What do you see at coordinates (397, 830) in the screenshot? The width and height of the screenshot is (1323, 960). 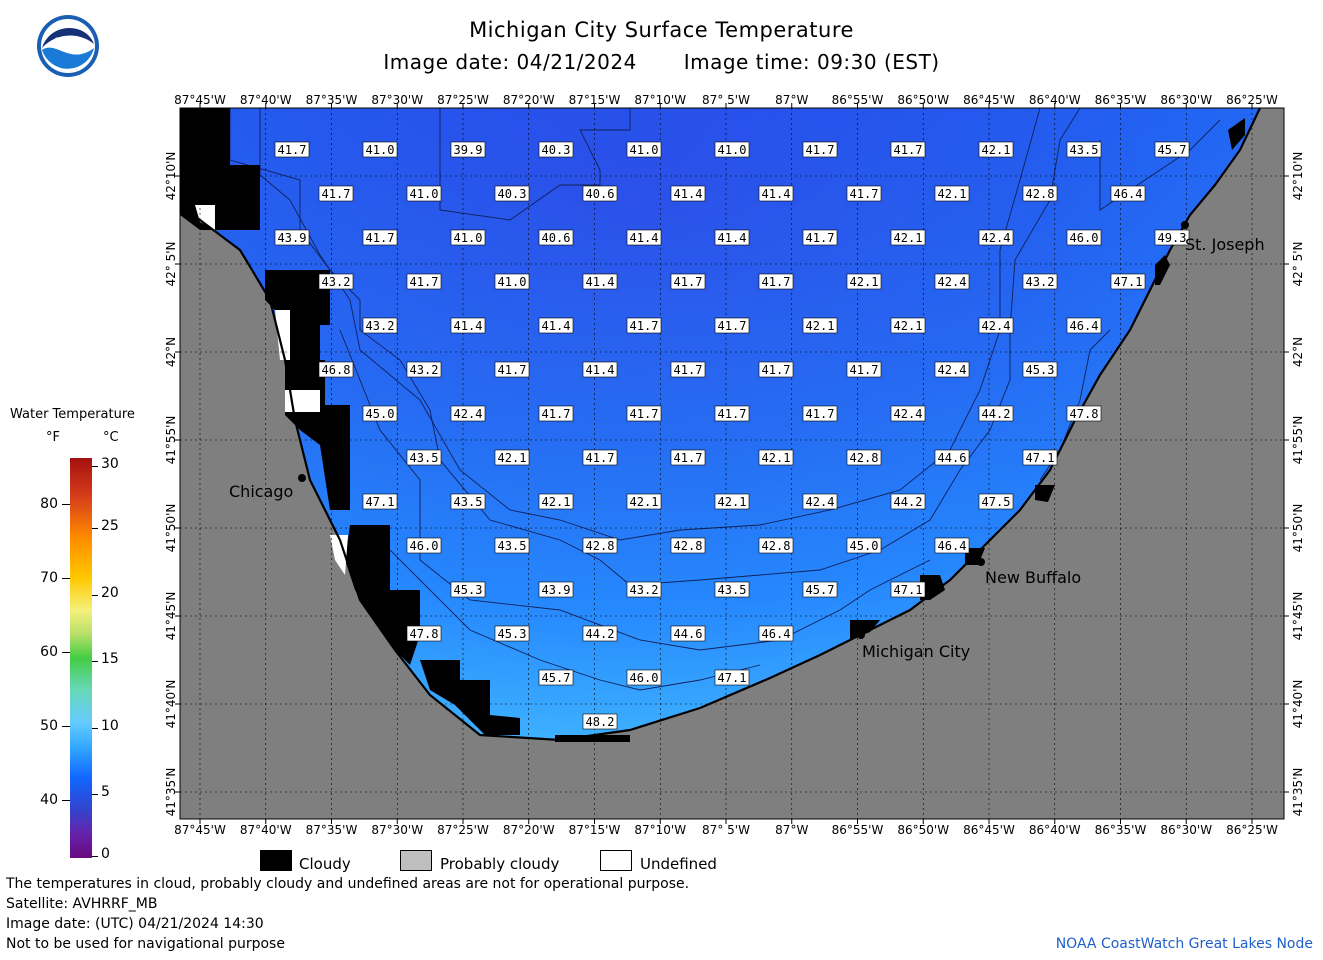 I see `lon-label: 87°30'W` at bounding box center [397, 830].